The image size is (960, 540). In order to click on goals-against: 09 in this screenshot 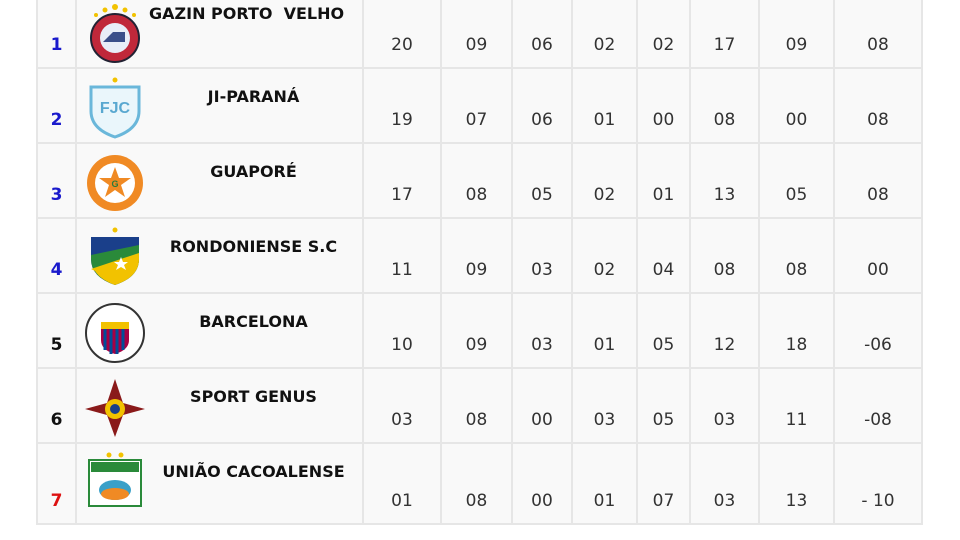, I will do `click(796, 34)`.